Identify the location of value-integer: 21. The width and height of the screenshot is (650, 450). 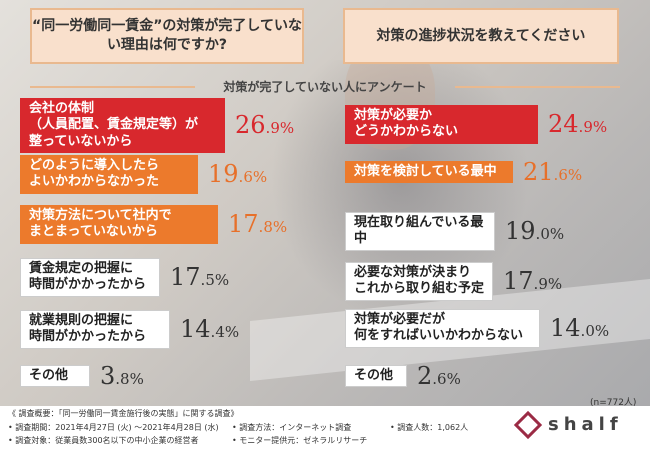
(538, 172).